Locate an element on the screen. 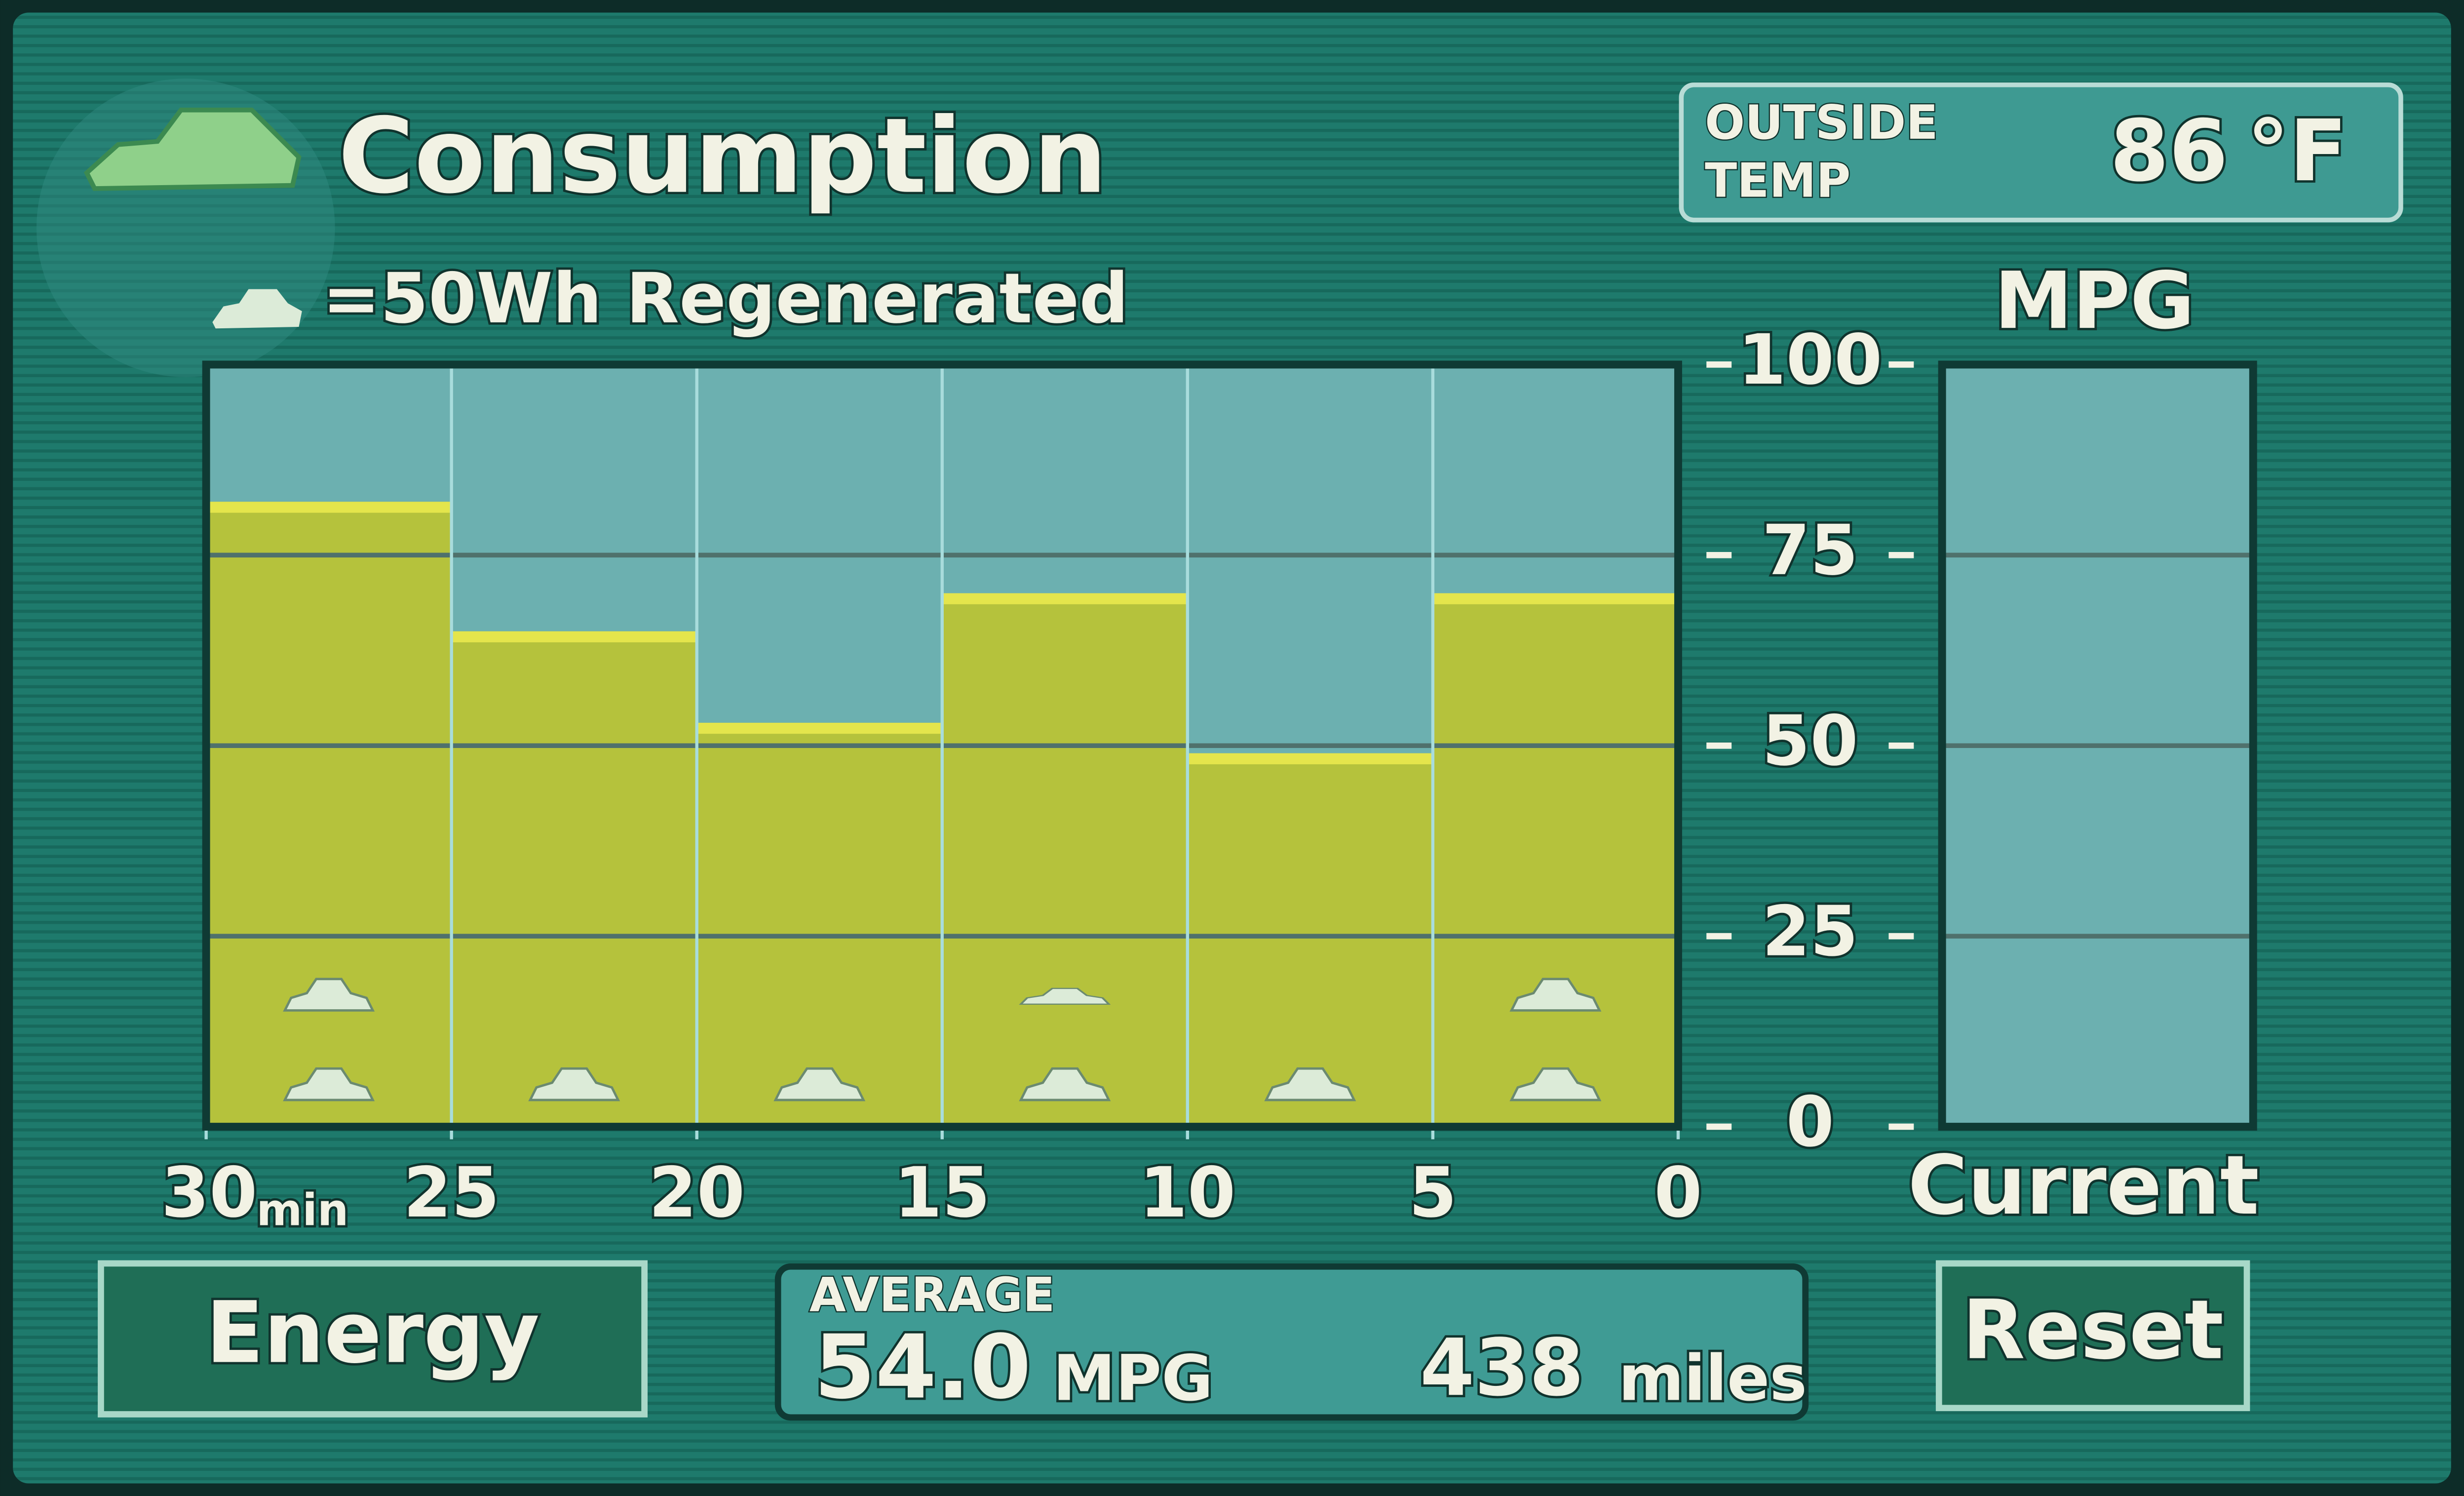 The width and height of the screenshot is (2464, 1496). energy-button: Energy is located at coordinates (373, 1338).